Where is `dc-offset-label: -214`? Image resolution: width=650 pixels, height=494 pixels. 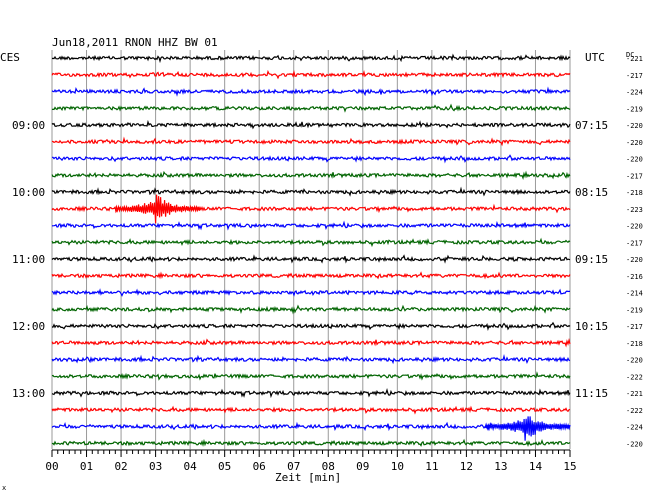
dc-offset-label: -214 is located at coordinates (634, 294).